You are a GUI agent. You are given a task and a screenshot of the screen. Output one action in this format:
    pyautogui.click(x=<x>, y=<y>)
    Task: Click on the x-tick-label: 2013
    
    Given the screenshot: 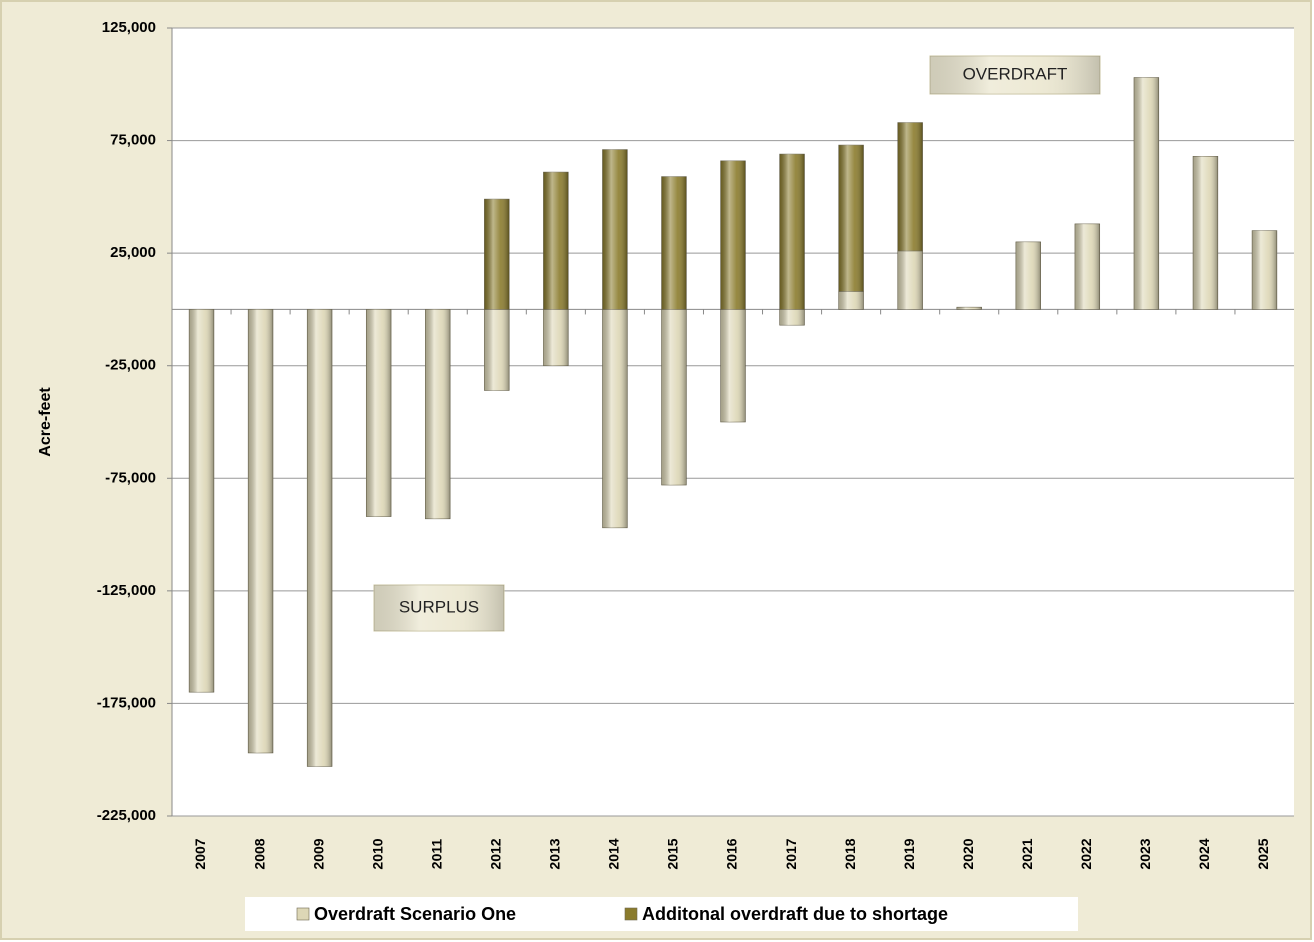 What is the action you would take?
    pyautogui.click(x=555, y=853)
    